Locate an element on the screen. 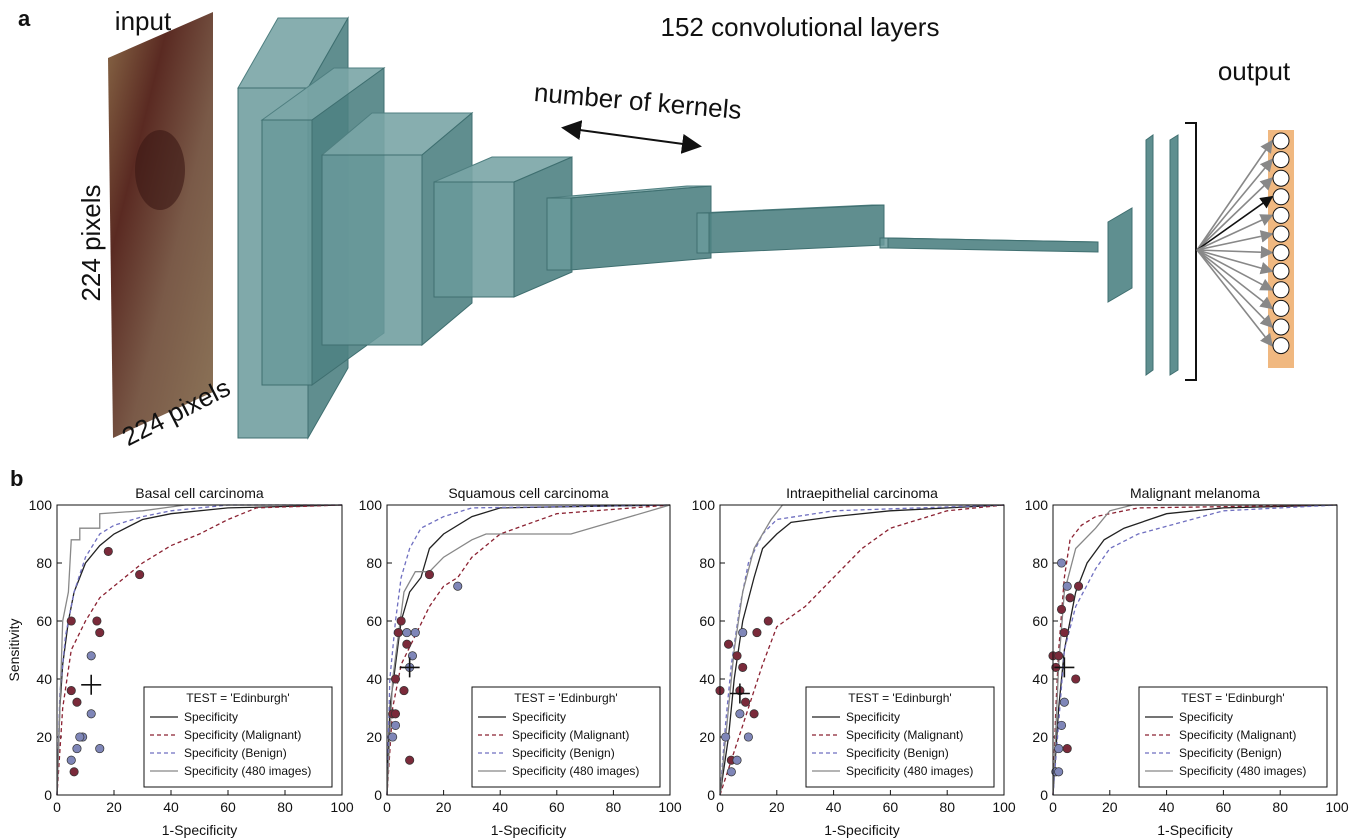 Image resolution: width=1360 pixels, height=840 pixels. plot-frame is located at coordinates (528, 650).